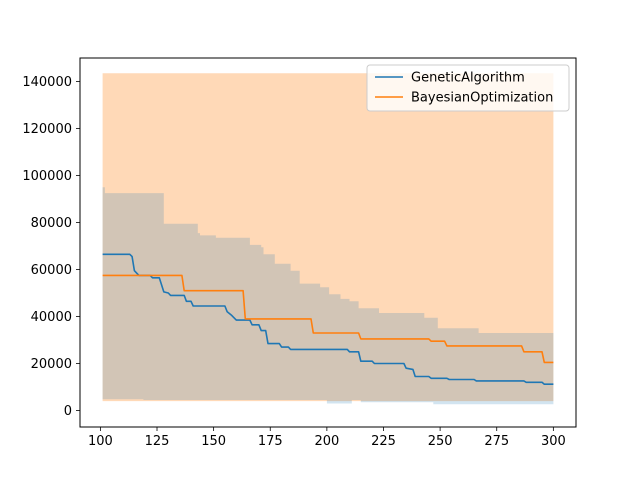 The height and width of the screenshot is (480, 640). I want to click on y-axis: 0 20000 40000 60000 80000 100000 120000 140000, so click(51, 247).